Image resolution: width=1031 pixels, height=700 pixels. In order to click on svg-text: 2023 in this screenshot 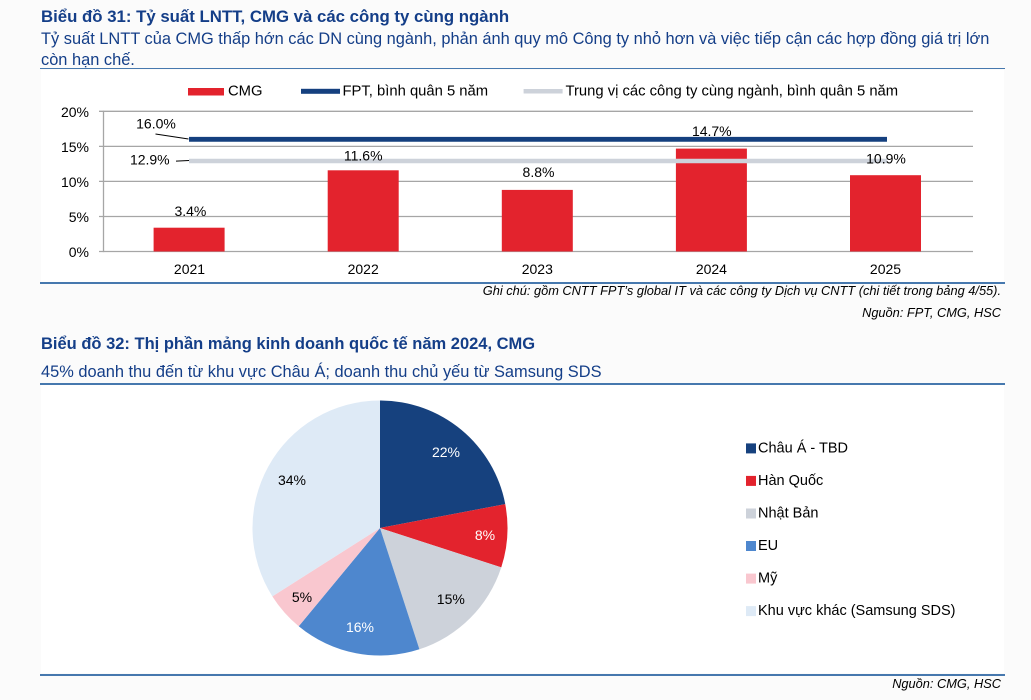, I will do `click(537, 269)`.